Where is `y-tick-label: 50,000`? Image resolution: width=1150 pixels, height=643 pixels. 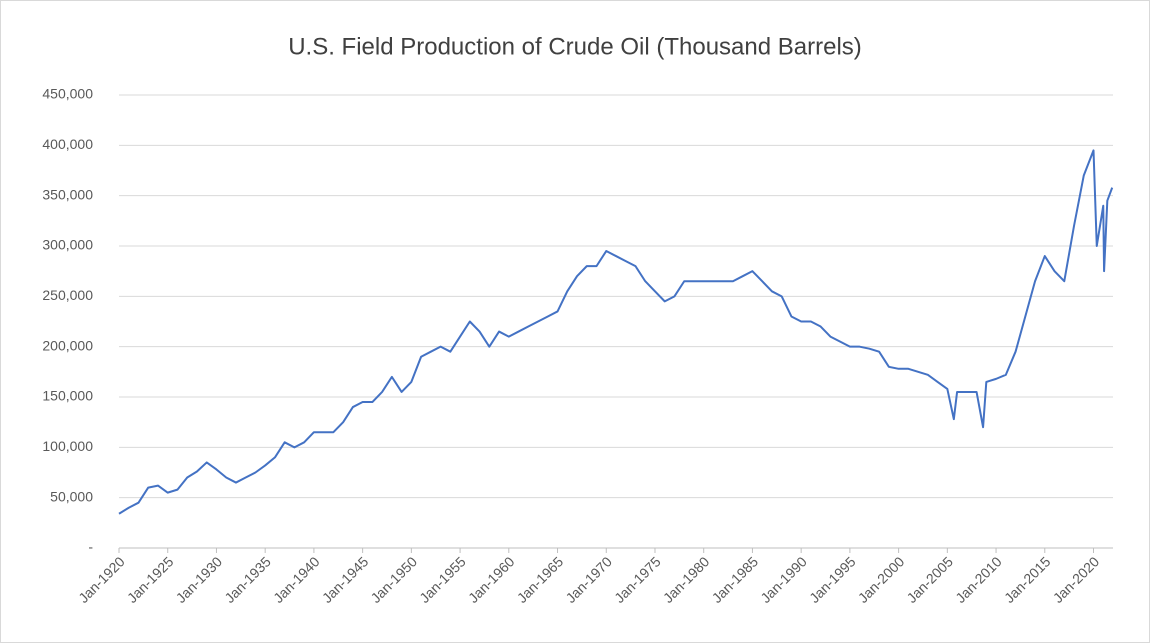 y-tick-label: 50,000 is located at coordinates (71, 496).